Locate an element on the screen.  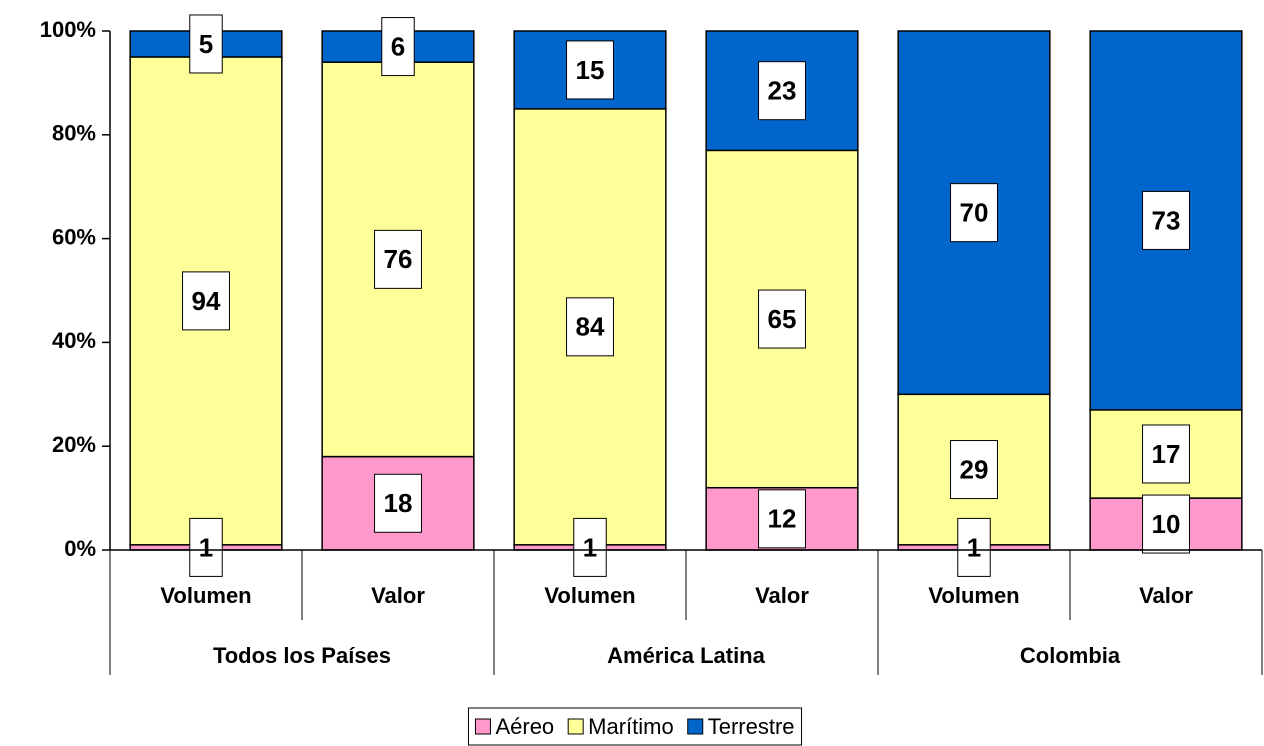
data-label: 12 is located at coordinates (782, 519).